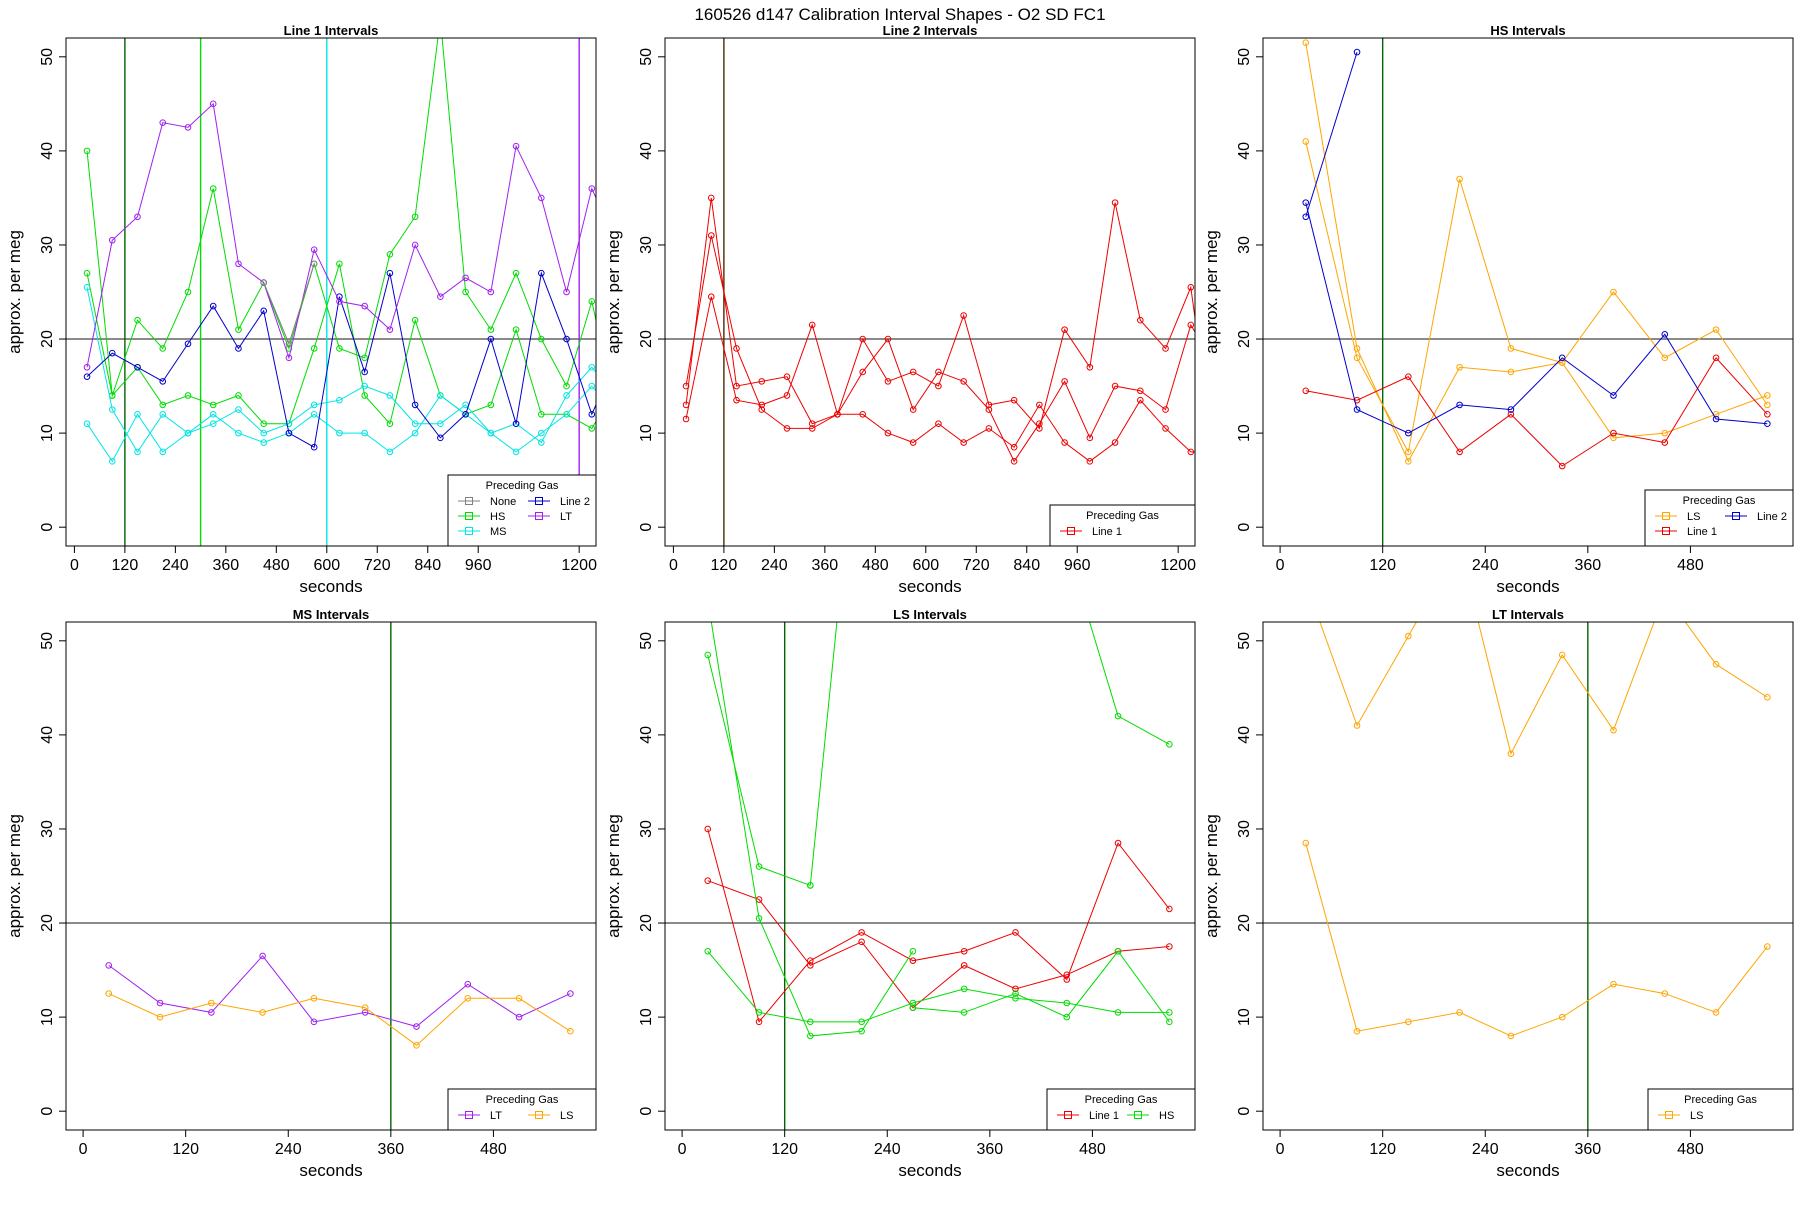 The image size is (1800, 1205). Describe the element at coordinates (1077, 565) in the screenshot. I see `x-tick-label: 960` at that location.